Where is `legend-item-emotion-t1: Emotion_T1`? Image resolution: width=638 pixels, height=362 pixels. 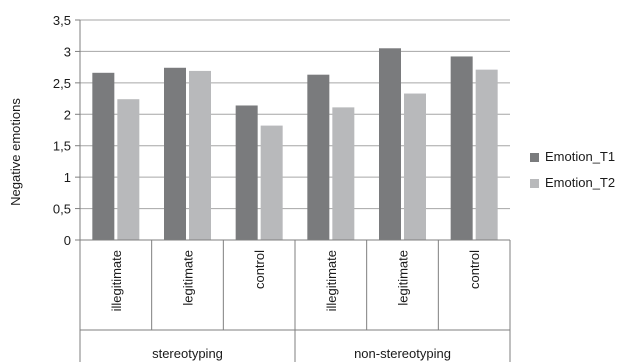 legend-item-emotion-t1: Emotion_T1 is located at coordinates (572, 157).